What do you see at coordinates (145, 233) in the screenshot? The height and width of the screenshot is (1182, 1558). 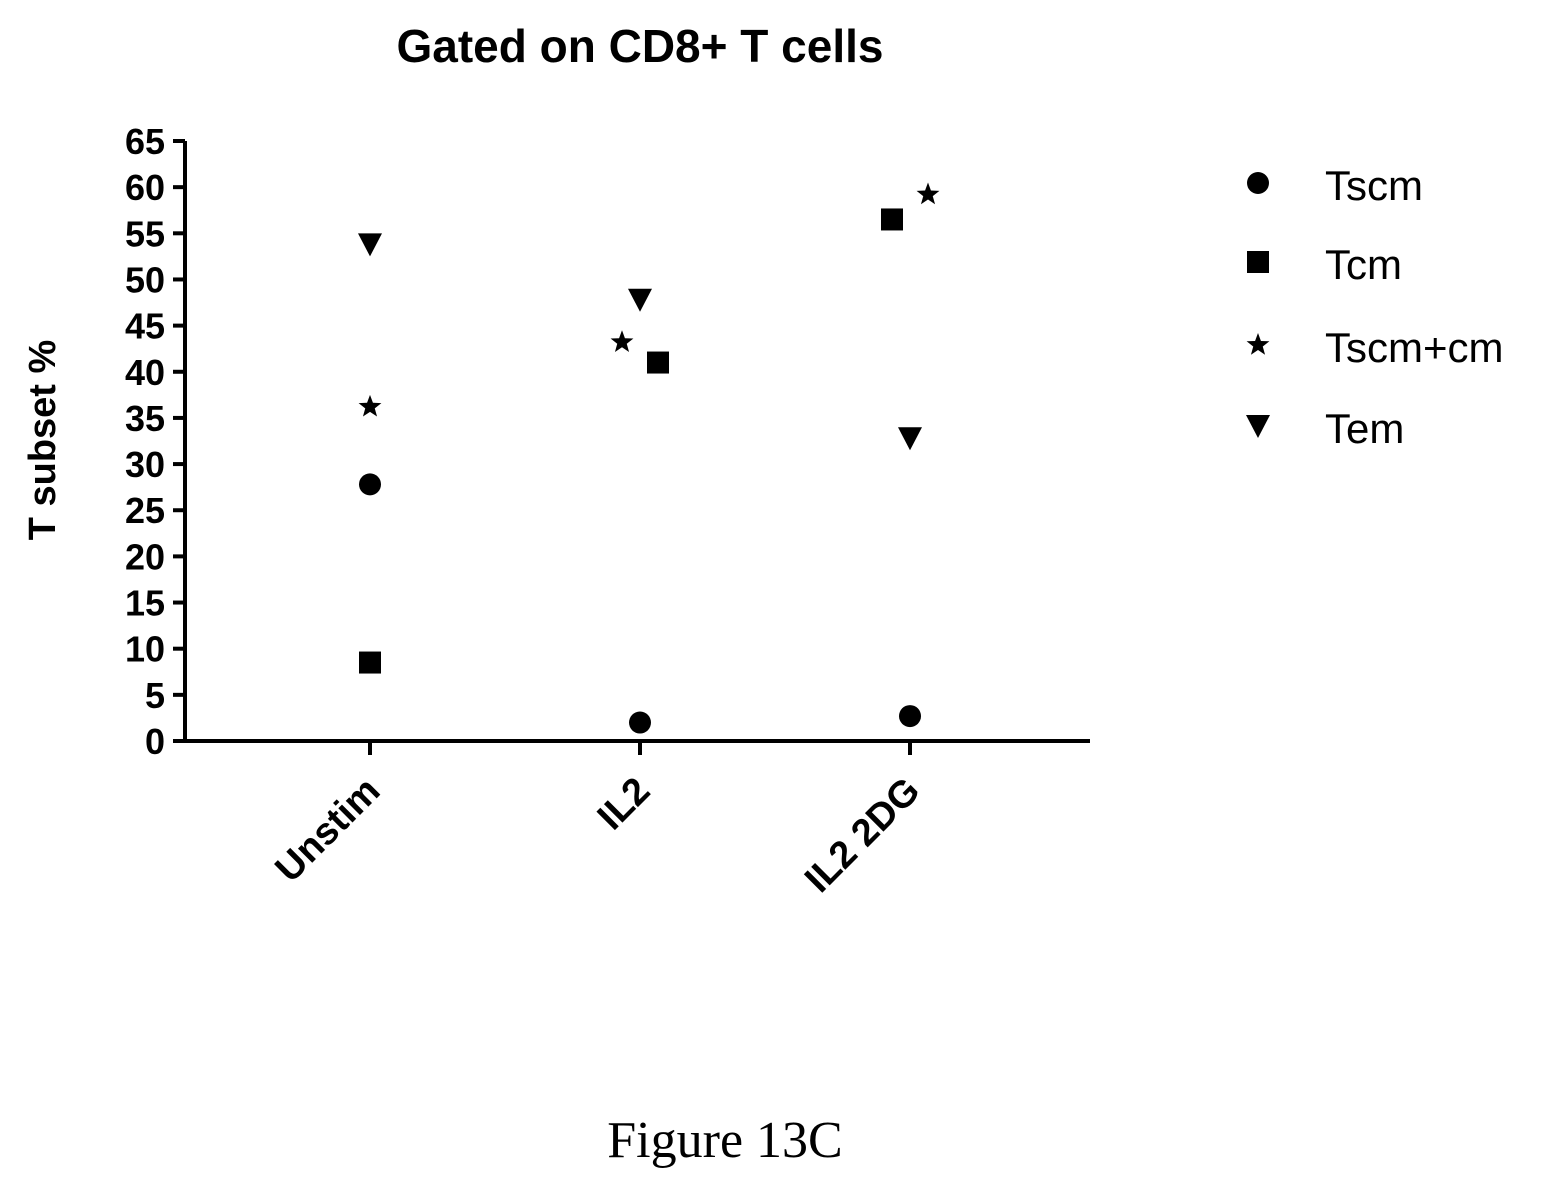 I see `y-tick-label: 55` at bounding box center [145, 233].